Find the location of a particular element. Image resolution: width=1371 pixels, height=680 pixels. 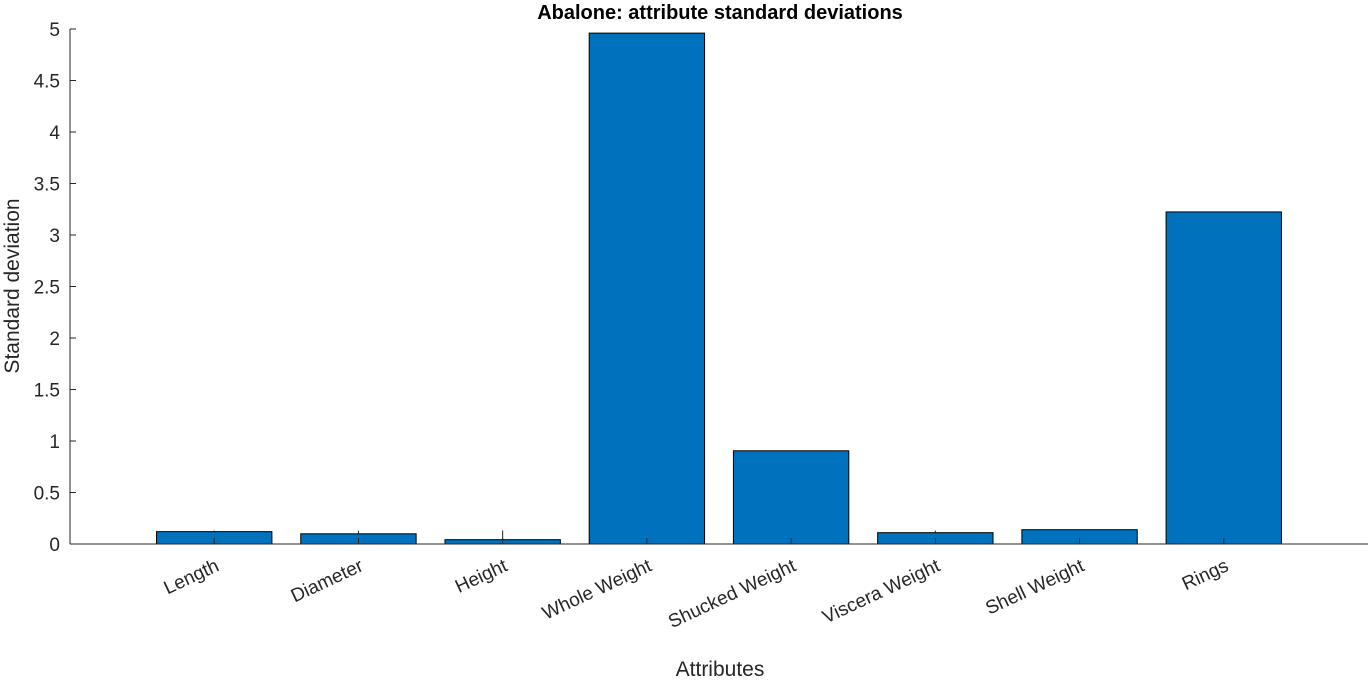

y-tick-label: 0 is located at coordinates (54, 545).